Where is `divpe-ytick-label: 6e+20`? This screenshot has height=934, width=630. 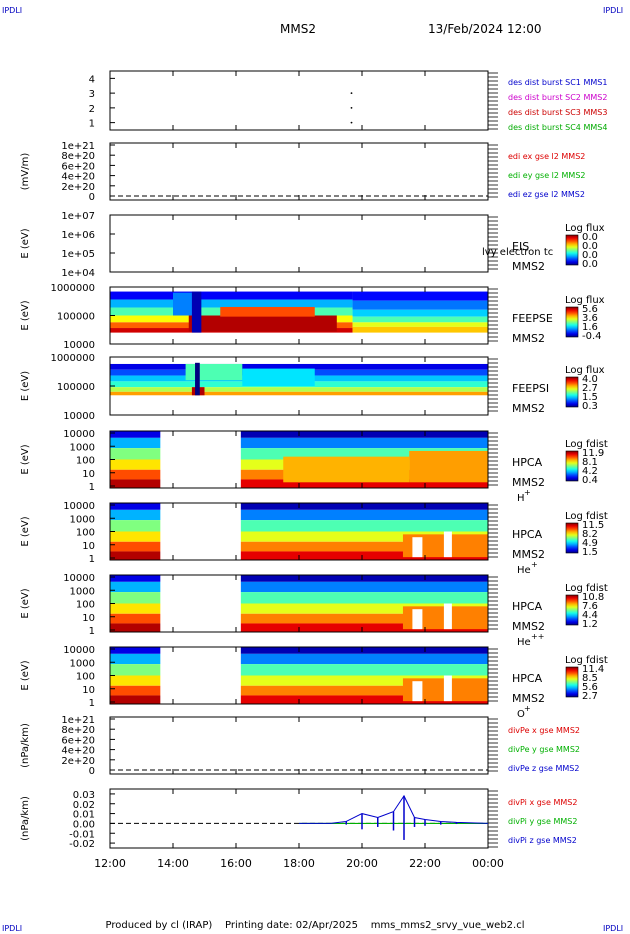
divpe-ytick-label: 6e+20 is located at coordinates (78, 740).